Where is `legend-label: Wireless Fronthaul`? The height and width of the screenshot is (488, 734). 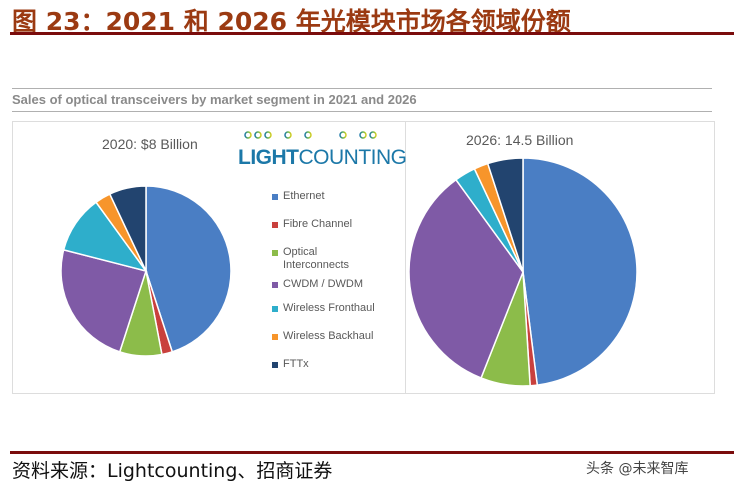
legend-label: Wireless Fronthaul is located at coordinates (329, 308).